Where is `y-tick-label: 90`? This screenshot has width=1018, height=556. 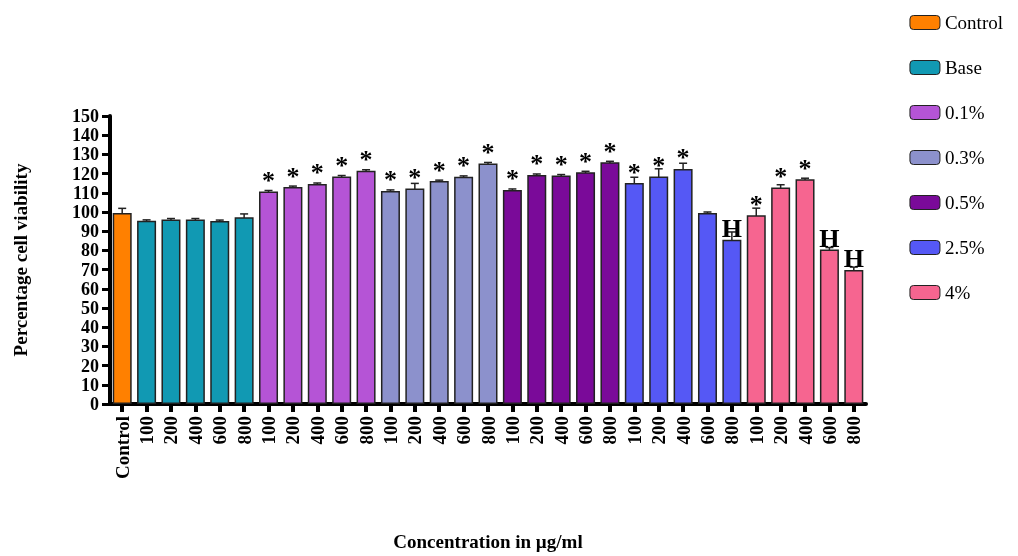
y-tick-label: 90 is located at coordinates (90, 231).